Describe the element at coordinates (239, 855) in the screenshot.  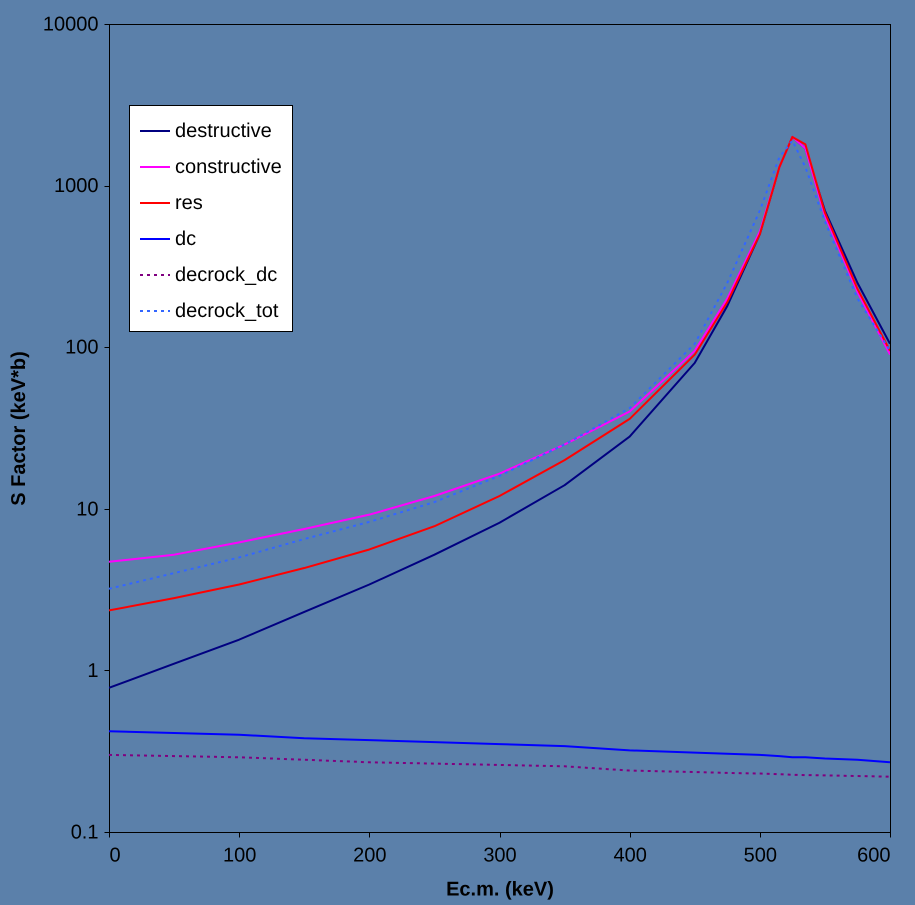
I see `x-tick-label: 100` at that location.